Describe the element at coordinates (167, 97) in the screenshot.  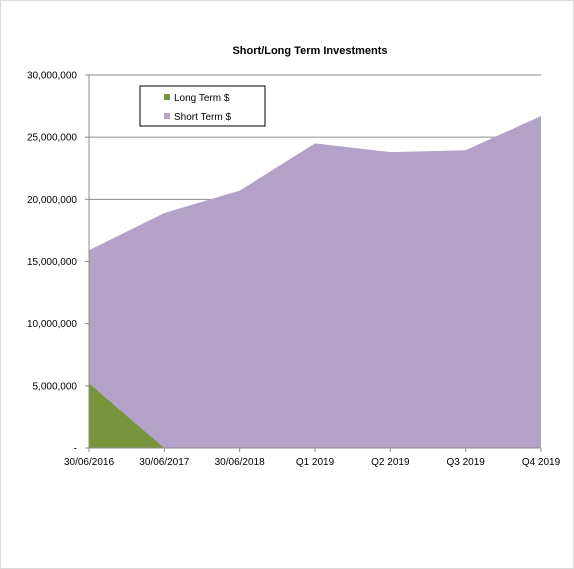
I see `legend-swatch-long-term` at that location.